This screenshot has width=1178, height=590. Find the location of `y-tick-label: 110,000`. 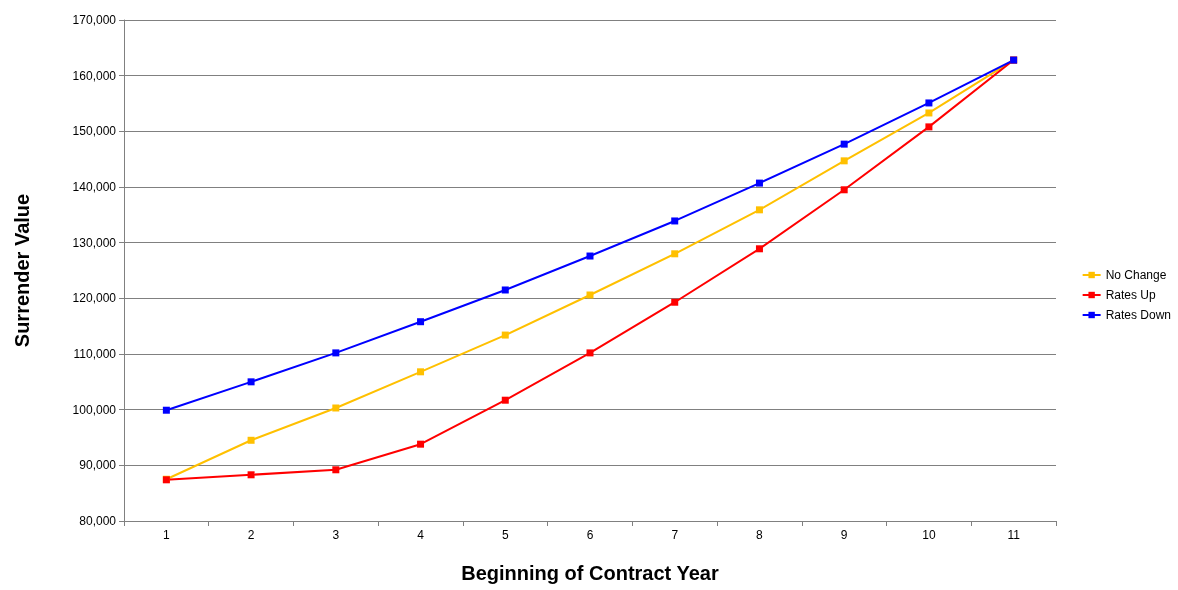

y-tick-label: 110,000 is located at coordinates (95, 354).